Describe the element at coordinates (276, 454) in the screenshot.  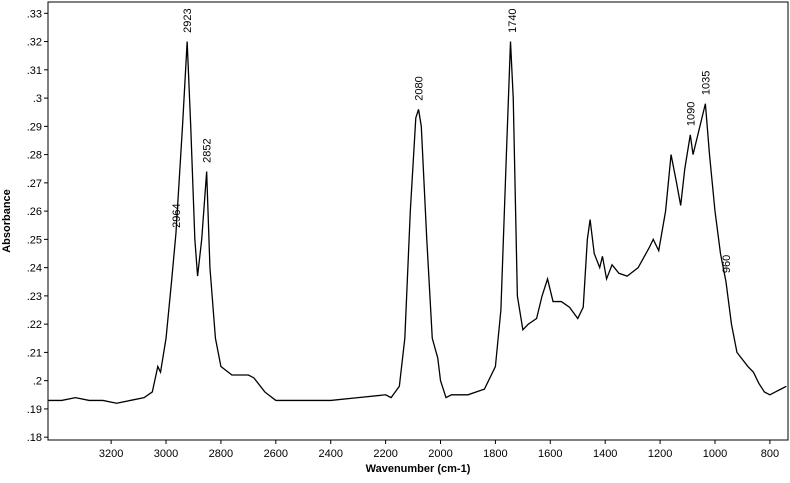
I see `x-tick-label: 2600` at that location.